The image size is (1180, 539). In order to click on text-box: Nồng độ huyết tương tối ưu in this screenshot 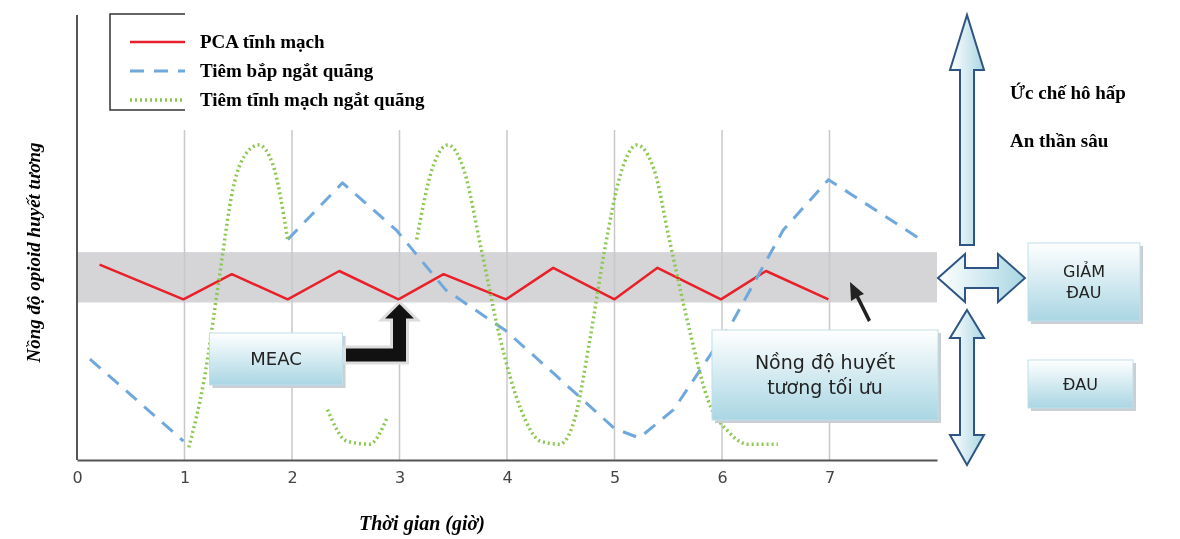, I will do `click(826, 376)`.